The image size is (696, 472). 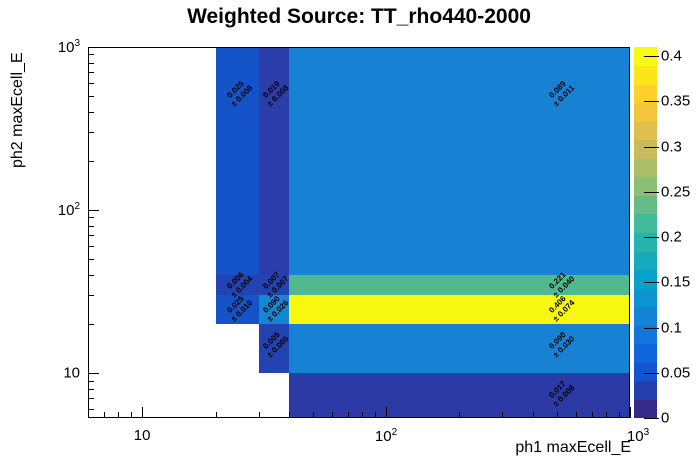 What do you see at coordinates (17, 110) in the screenshot?
I see `y-axis-title: ph2 maxEcell_E` at bounding box center [17, 110].